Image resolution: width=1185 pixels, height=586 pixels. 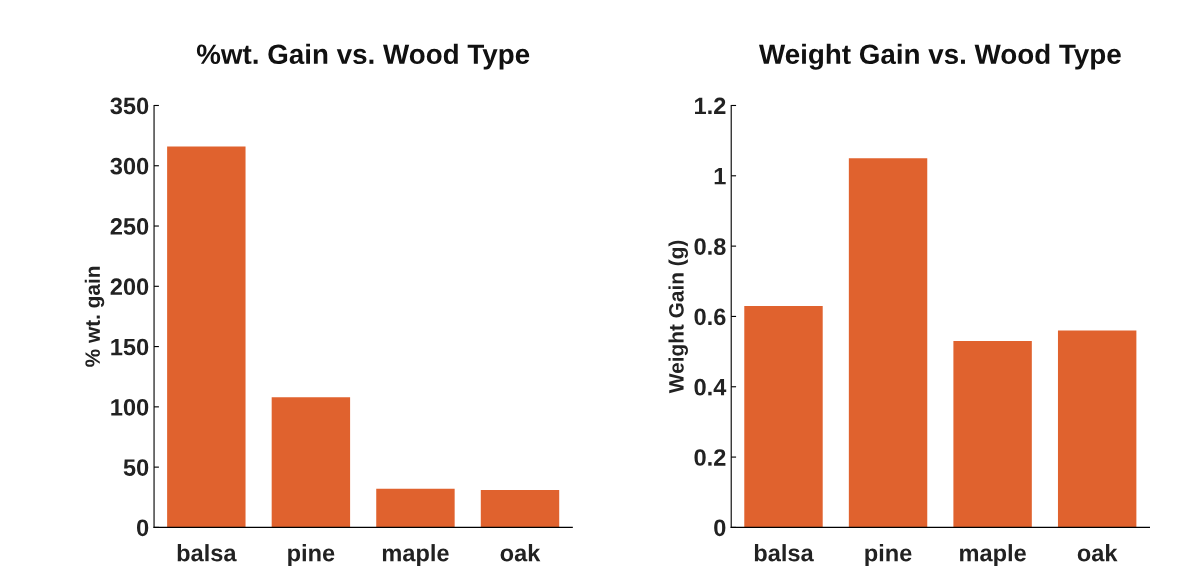 What do you see at coordinates (720, 176) in the screenshot?
I see `y-tick-label: 1` at bounding box center [720, 176].